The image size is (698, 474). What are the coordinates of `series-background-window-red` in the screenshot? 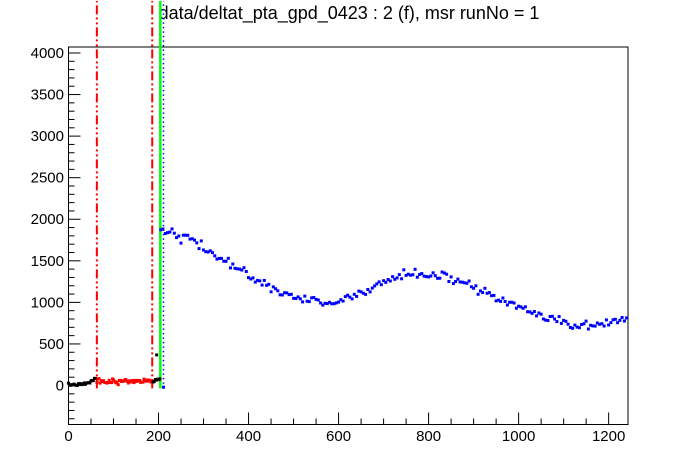 It's located at (124, 382).